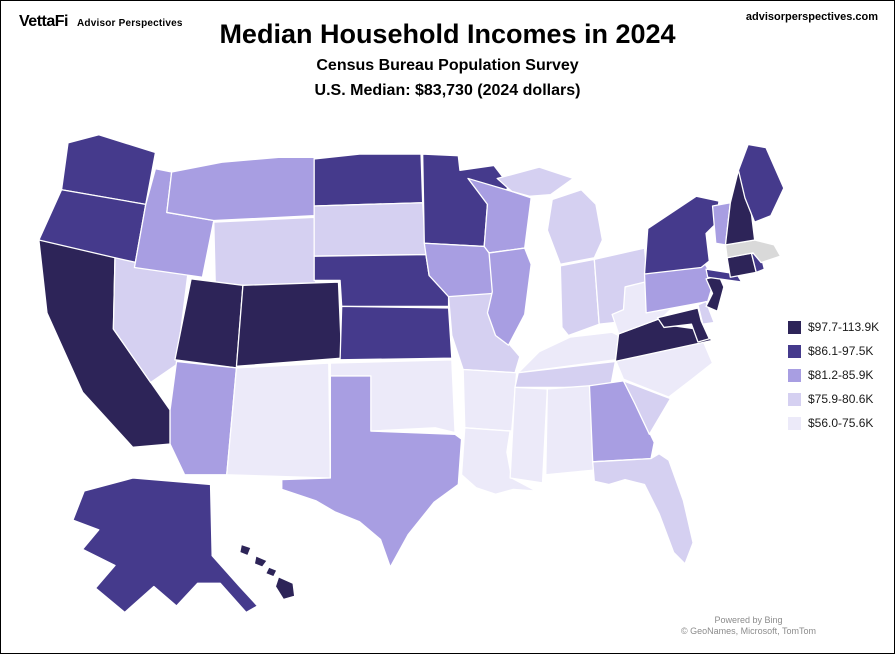  What do you see at coordinates (396, 333) in the screenshot?
I see `state-KS` at bounding box center [396, 333].